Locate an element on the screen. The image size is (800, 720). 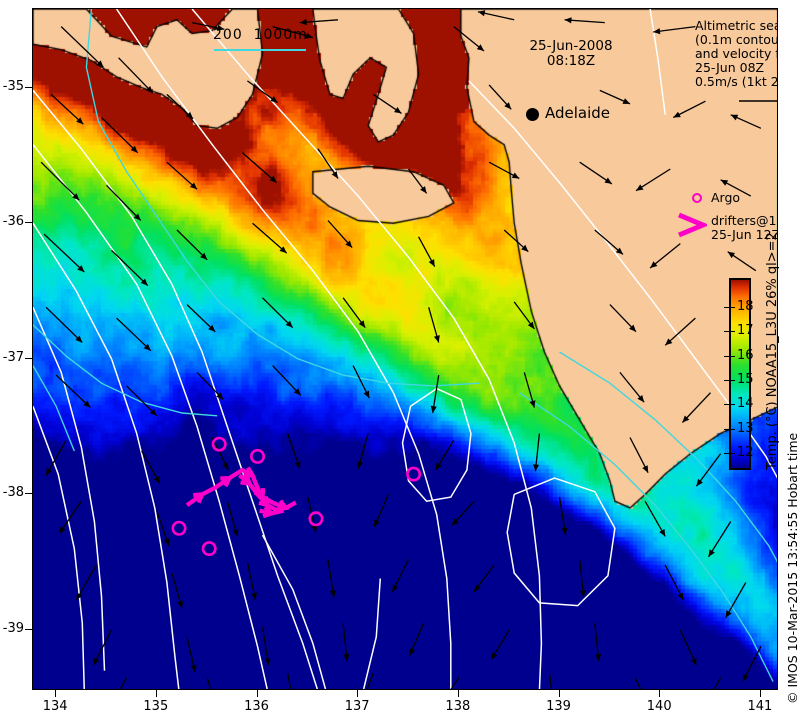
scale-bar-label: 200 1000m is located at coordinates (260, 35).